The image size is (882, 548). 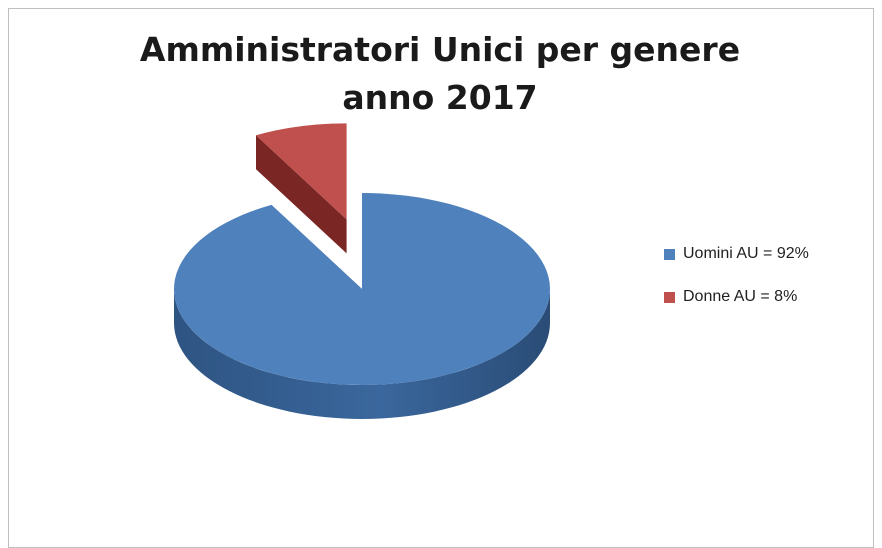 I want to click on legend-item-uomini: Uomini AU = 92%, so click(x=736, y=254).